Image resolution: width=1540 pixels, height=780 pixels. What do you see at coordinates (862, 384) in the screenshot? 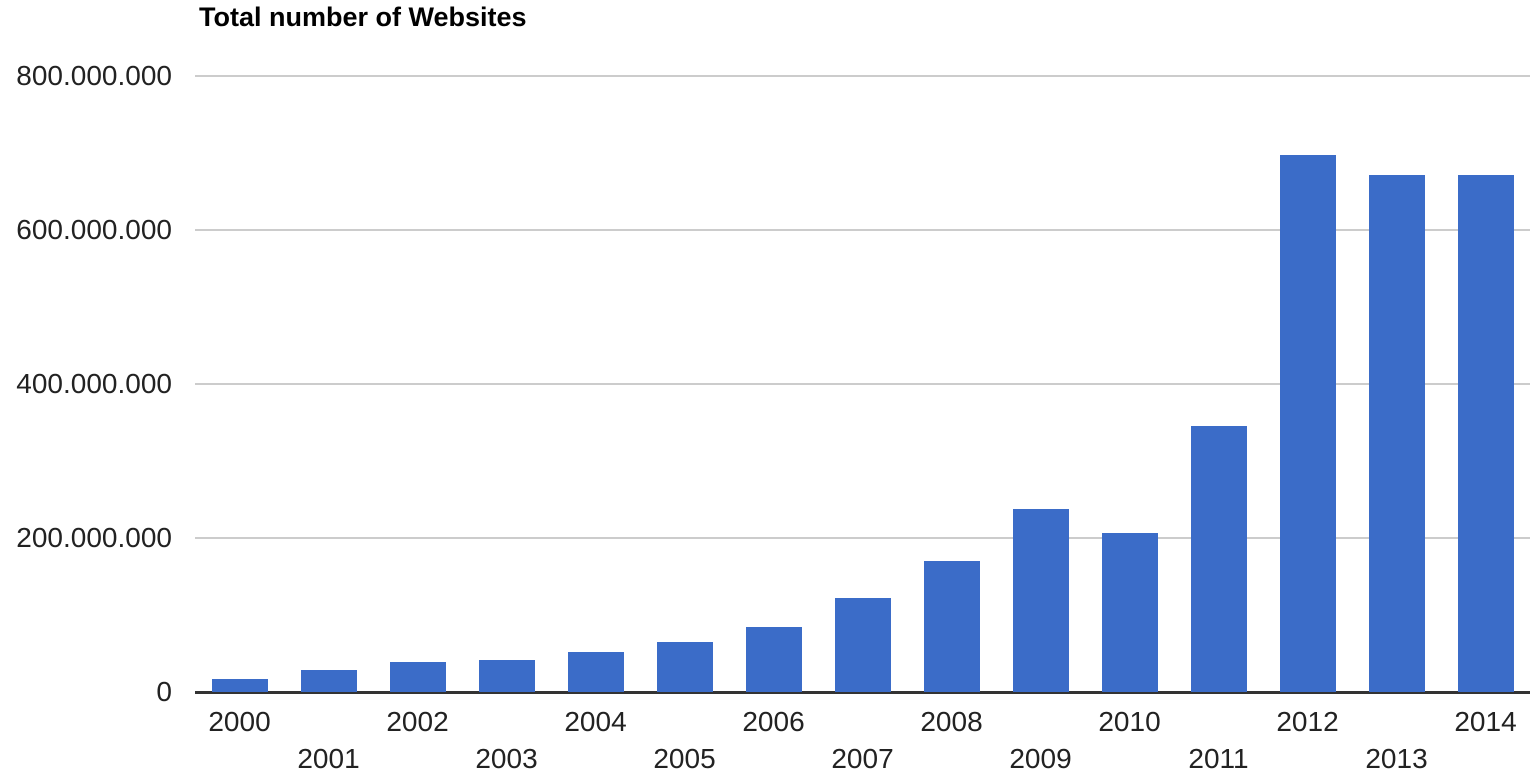
I see `gridline-400.000.000` at bounding box center [862, 384].